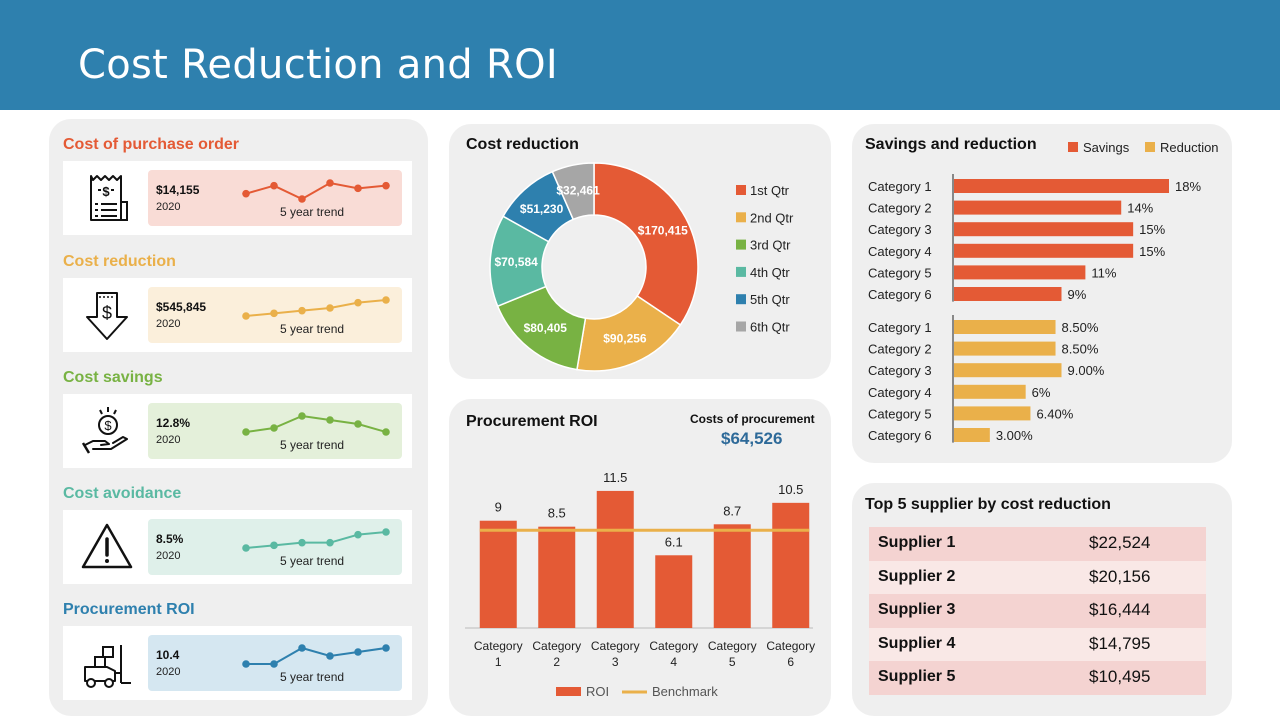 The width and height of the screenshot is (1280, 720). What do you see at coordinates (1152, 251) in the screenshot?
I see `savings-data-label: 15%` at bounding box center [1152, 251].